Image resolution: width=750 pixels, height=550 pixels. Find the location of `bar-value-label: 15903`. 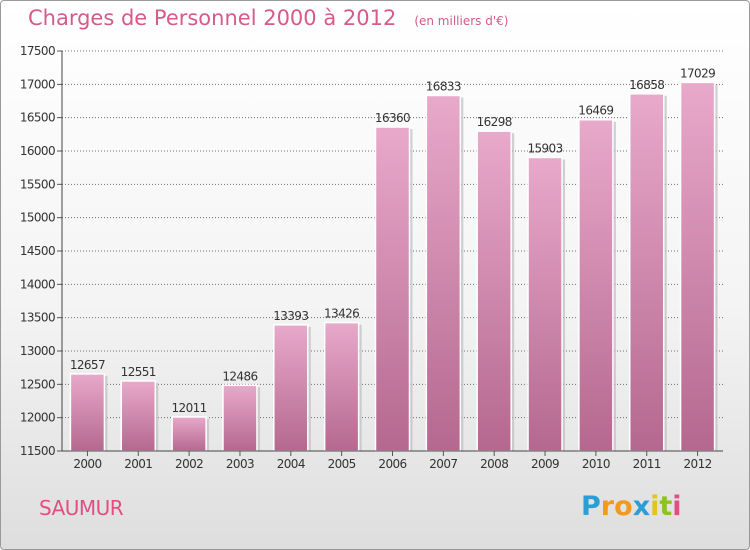

bar-value-label: 15903 is located at coordinates (544, 148).